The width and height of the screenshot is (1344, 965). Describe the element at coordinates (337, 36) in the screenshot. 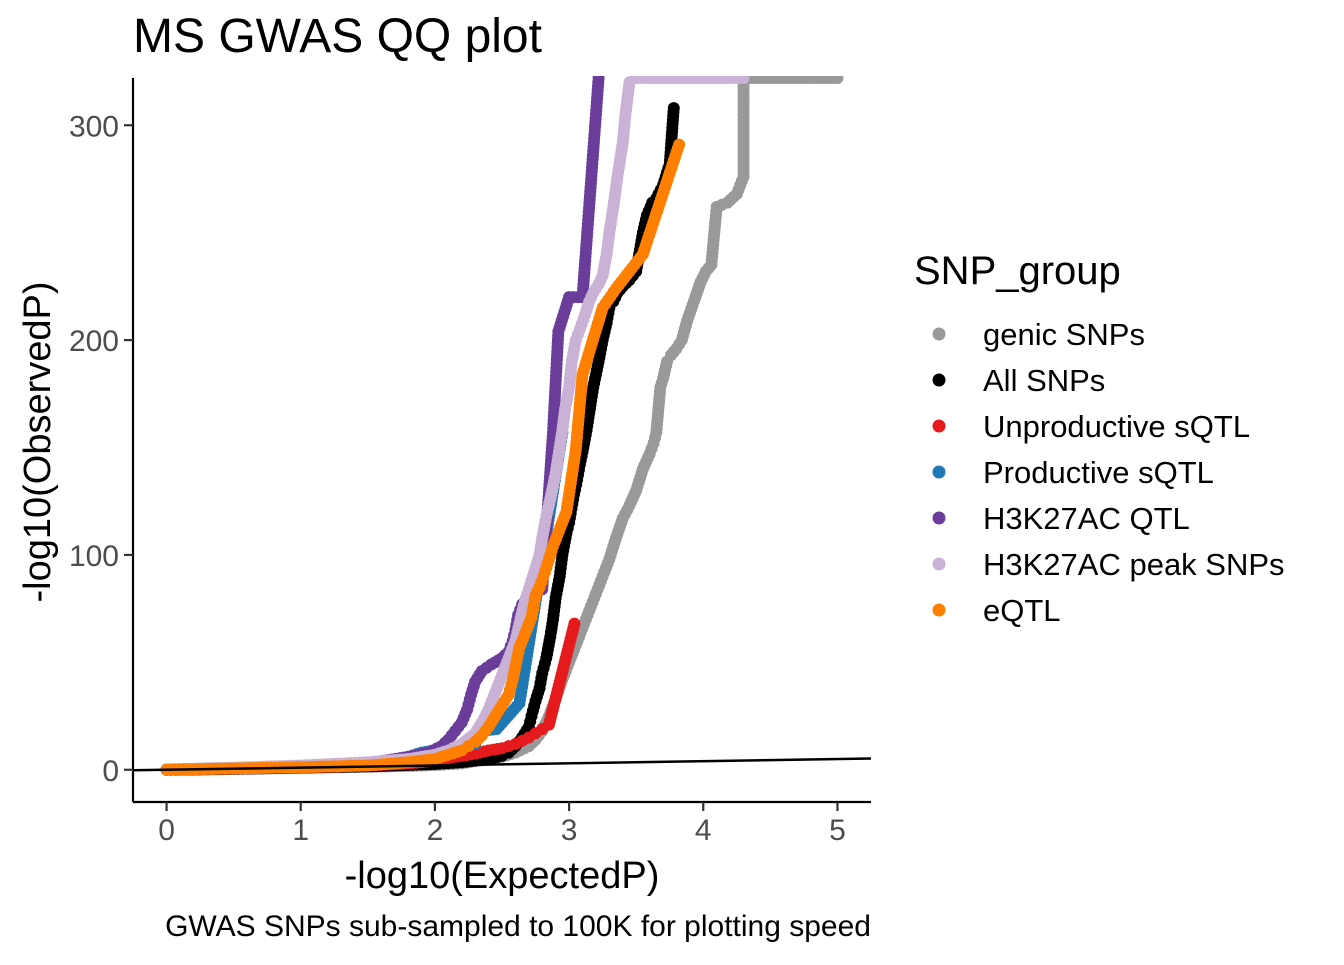

I see `chart-title: MS GWAS QQ plot` at that location.